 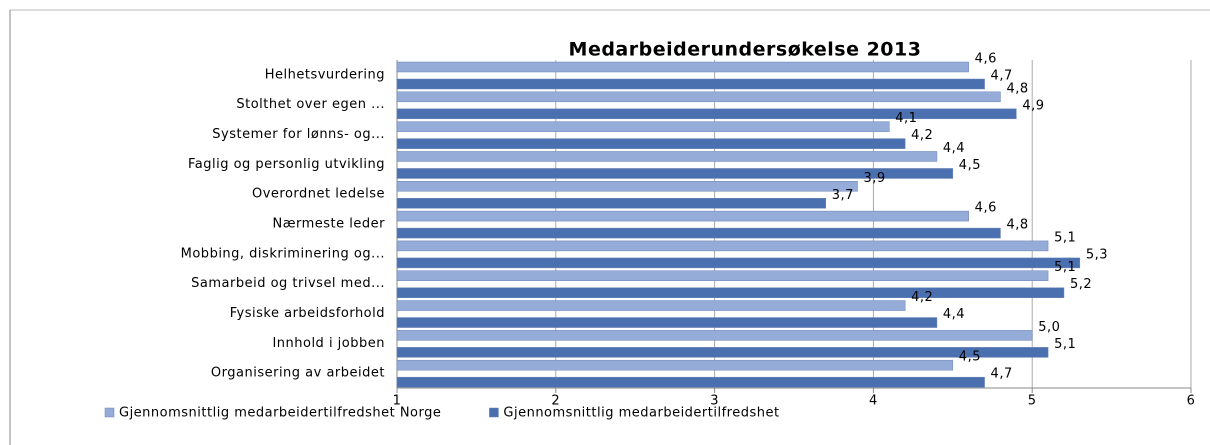 What do you see at coordinates (298, 373) in the screenshot?
I see `y-tick-label: Organisering av arbeidet` at bounding box center [298, 373].